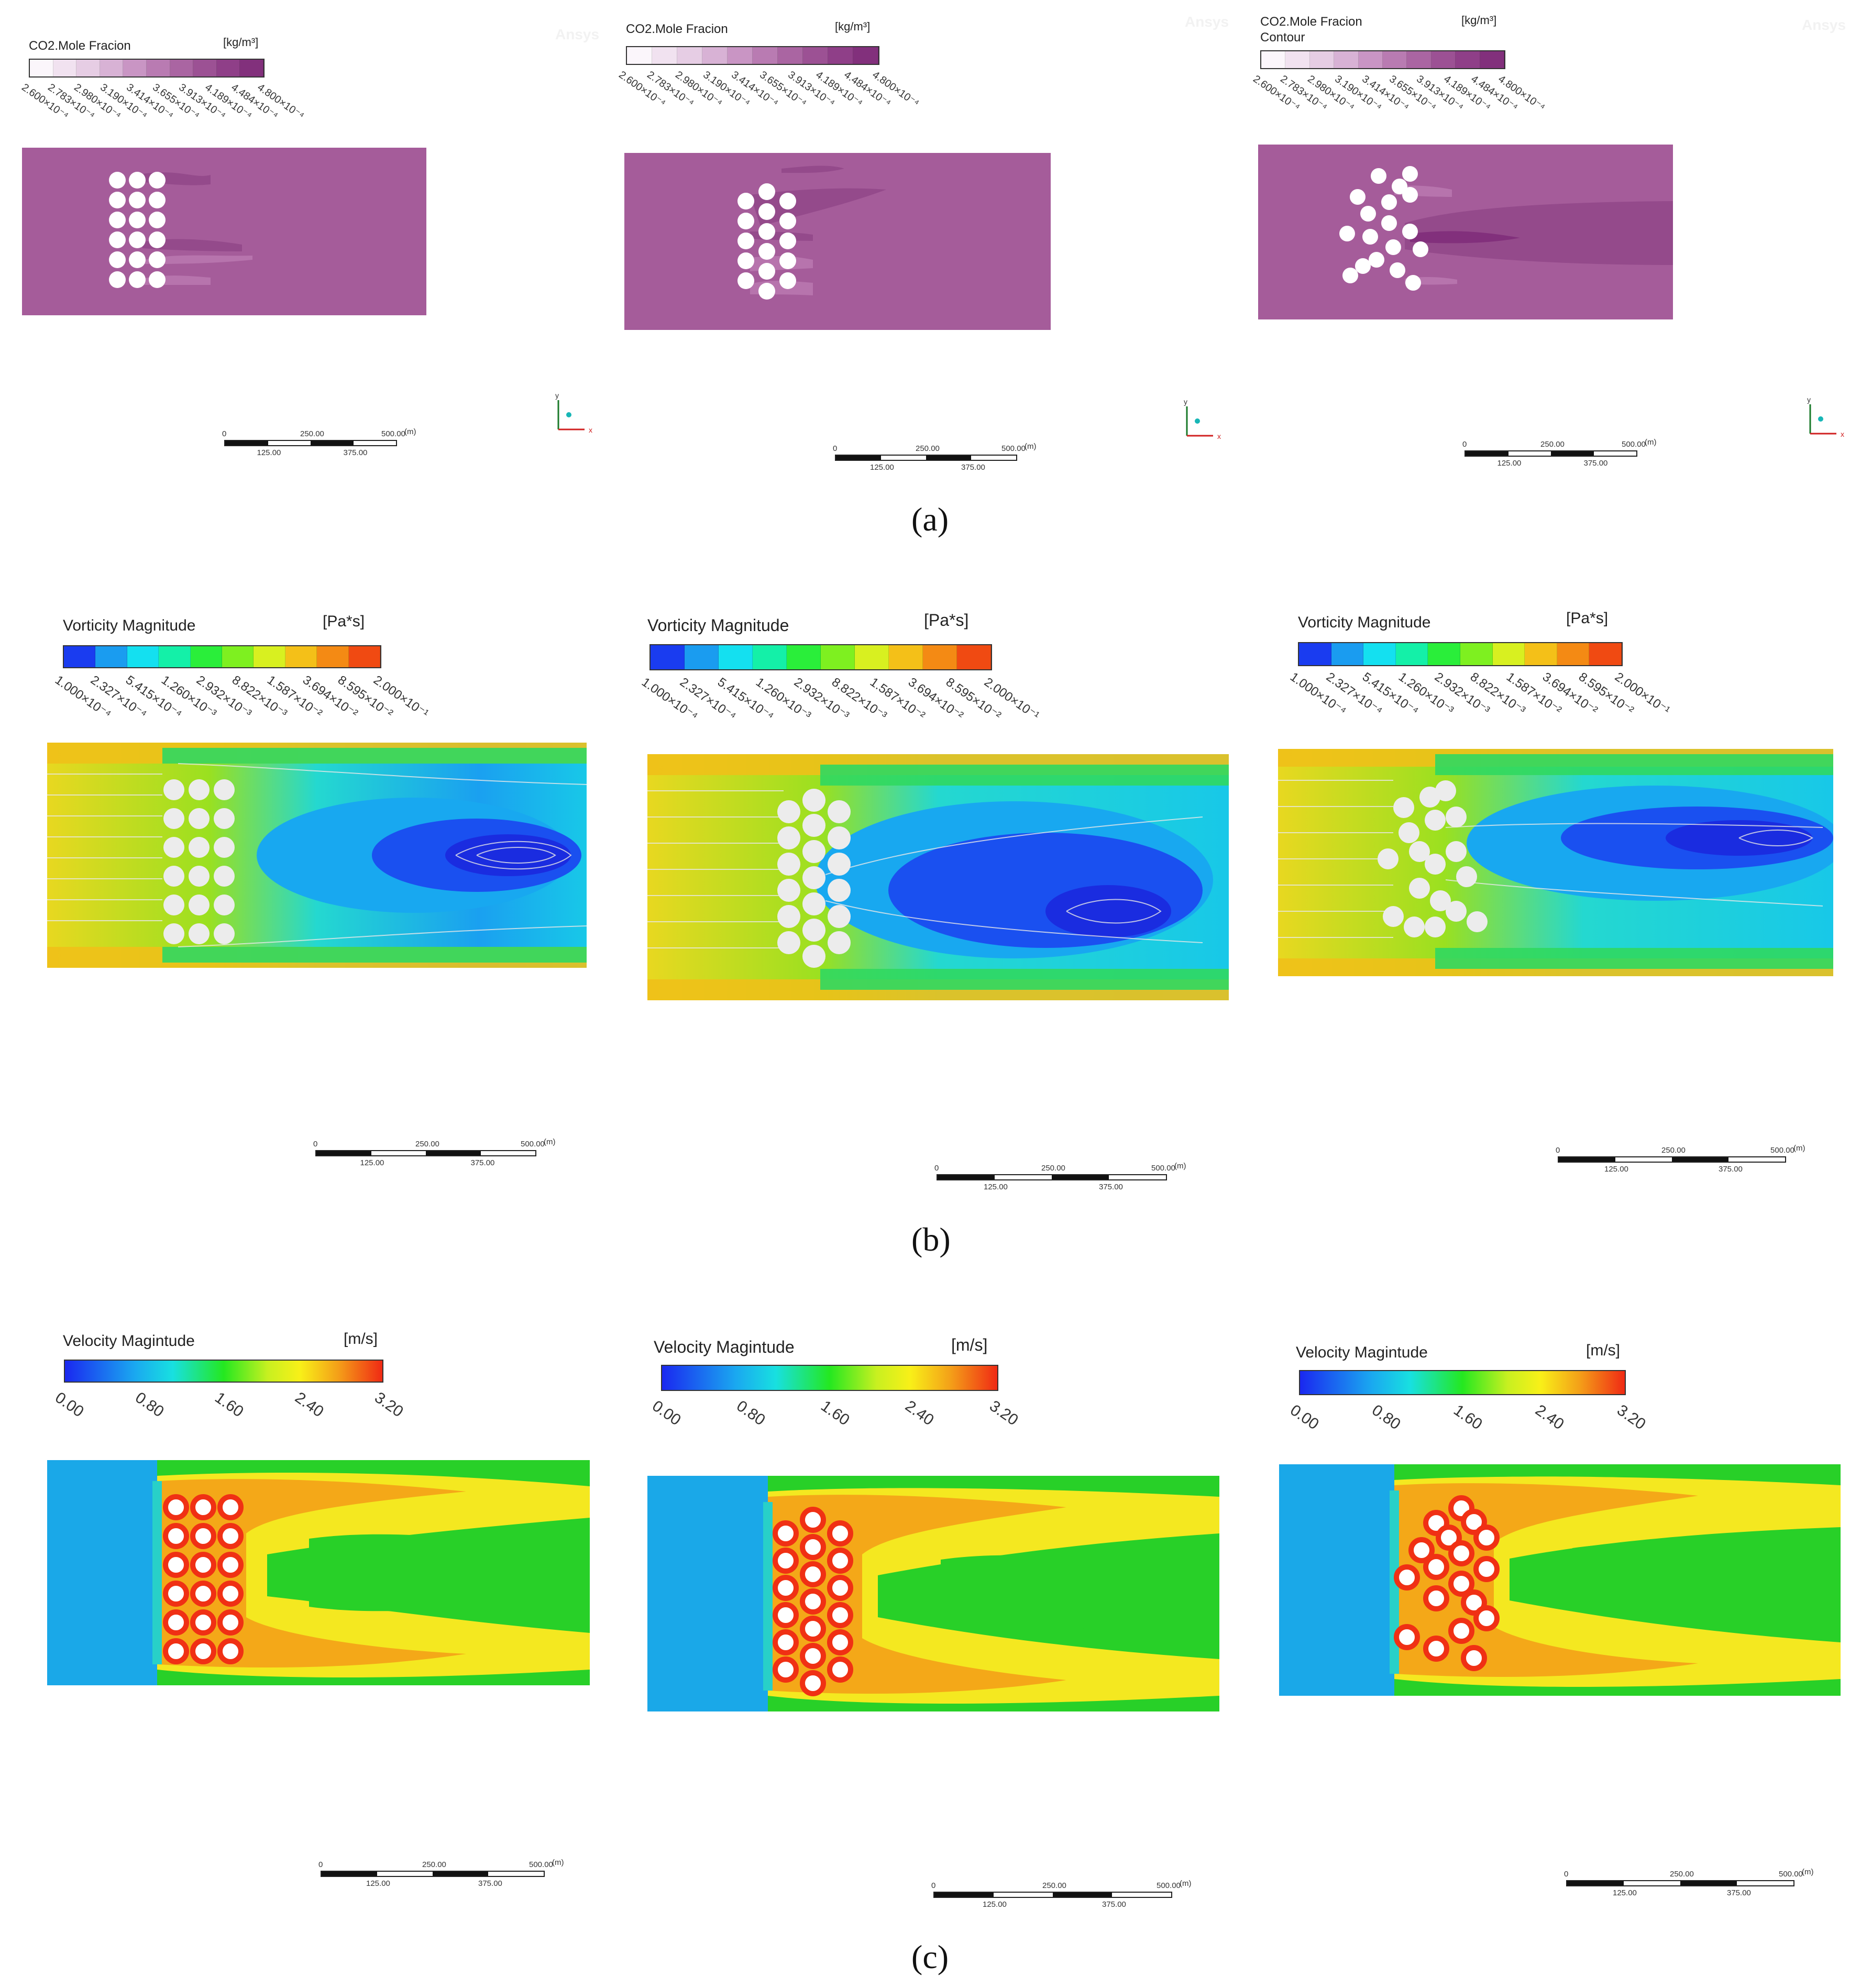 The width and height of the screenshot is (1872, 1988). I want to click on watermark: Ansys, so click(1824, 25).